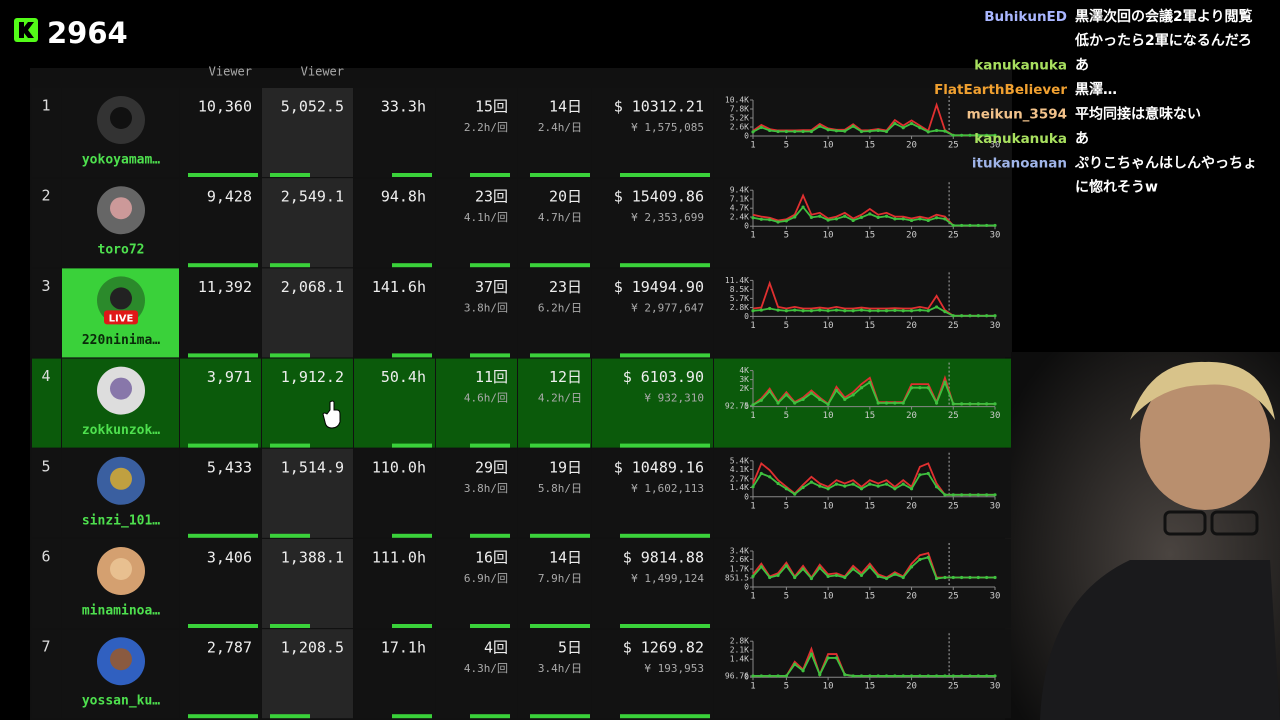 Image resolution: width=1280 pixels, height=720 pixels. Describe the element at coordinates (1163, 40) in the screenshot. I see `chat-message: 低かったら2軍になるんだろ` at that location.